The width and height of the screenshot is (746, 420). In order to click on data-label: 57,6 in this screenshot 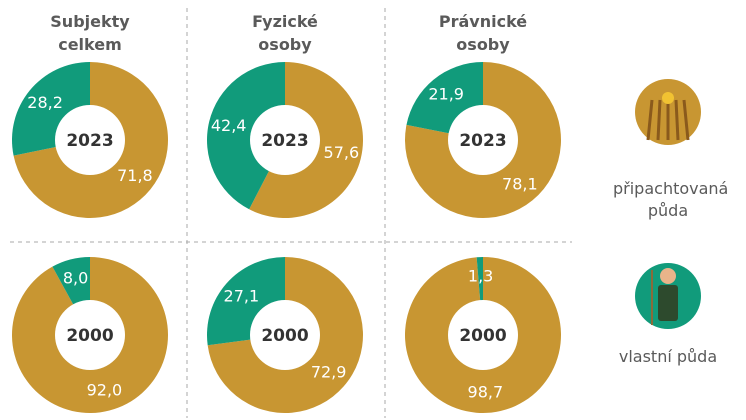, I will do `click(342, 152)`.